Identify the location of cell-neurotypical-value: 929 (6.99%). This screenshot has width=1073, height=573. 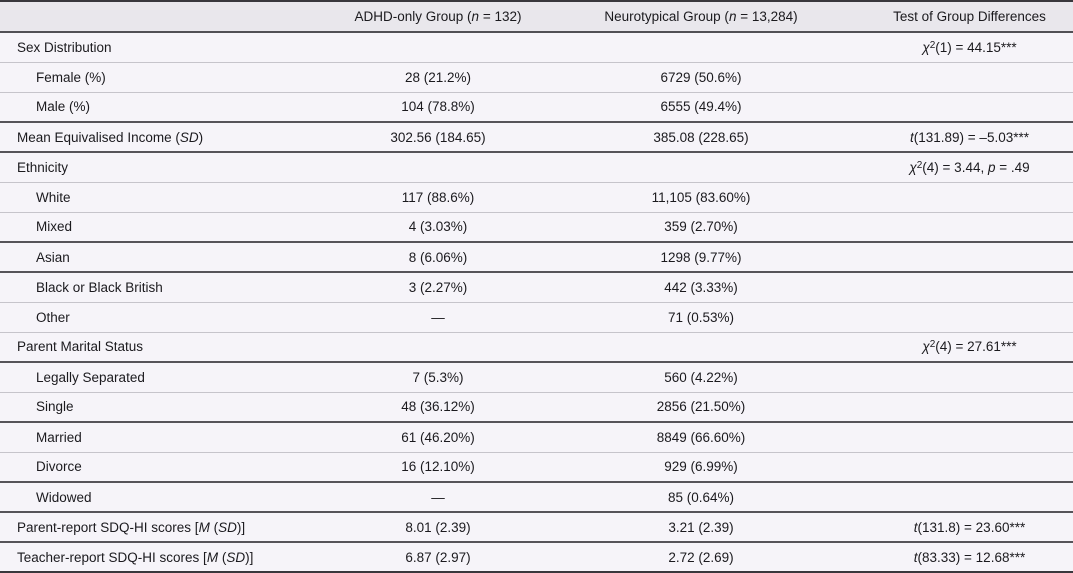
(701, 467).